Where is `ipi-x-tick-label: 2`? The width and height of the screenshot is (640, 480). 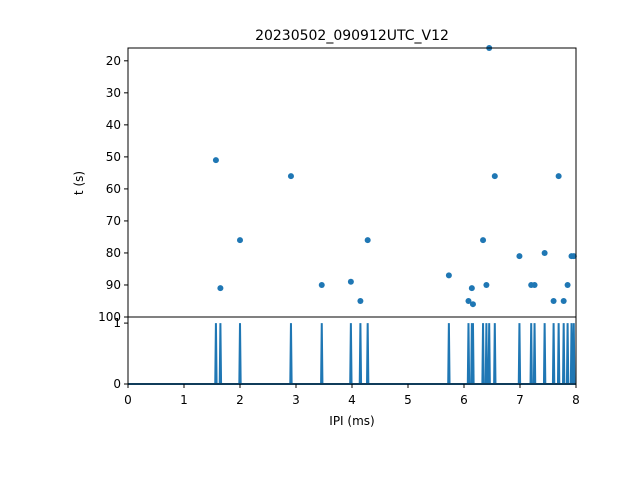
ipi-x-tick-label: 2 is located at coordinates (240, 400).